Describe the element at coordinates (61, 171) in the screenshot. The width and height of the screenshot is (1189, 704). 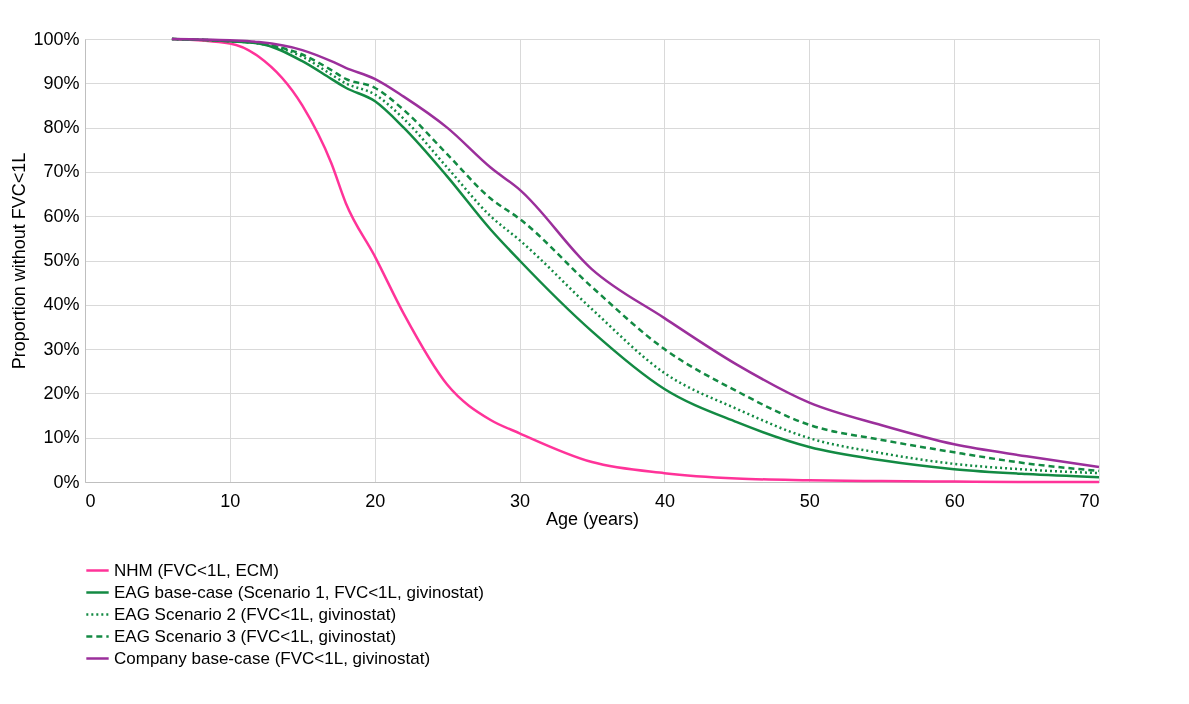
I see `y-tick-label: 70%` at that location.